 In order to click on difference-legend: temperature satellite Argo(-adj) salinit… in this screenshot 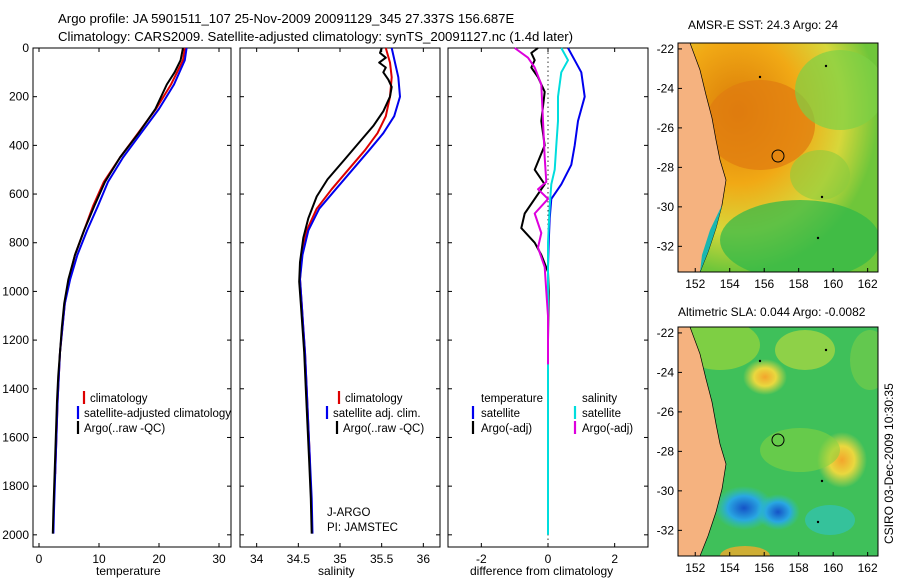, I will do `click(552, 414)`.